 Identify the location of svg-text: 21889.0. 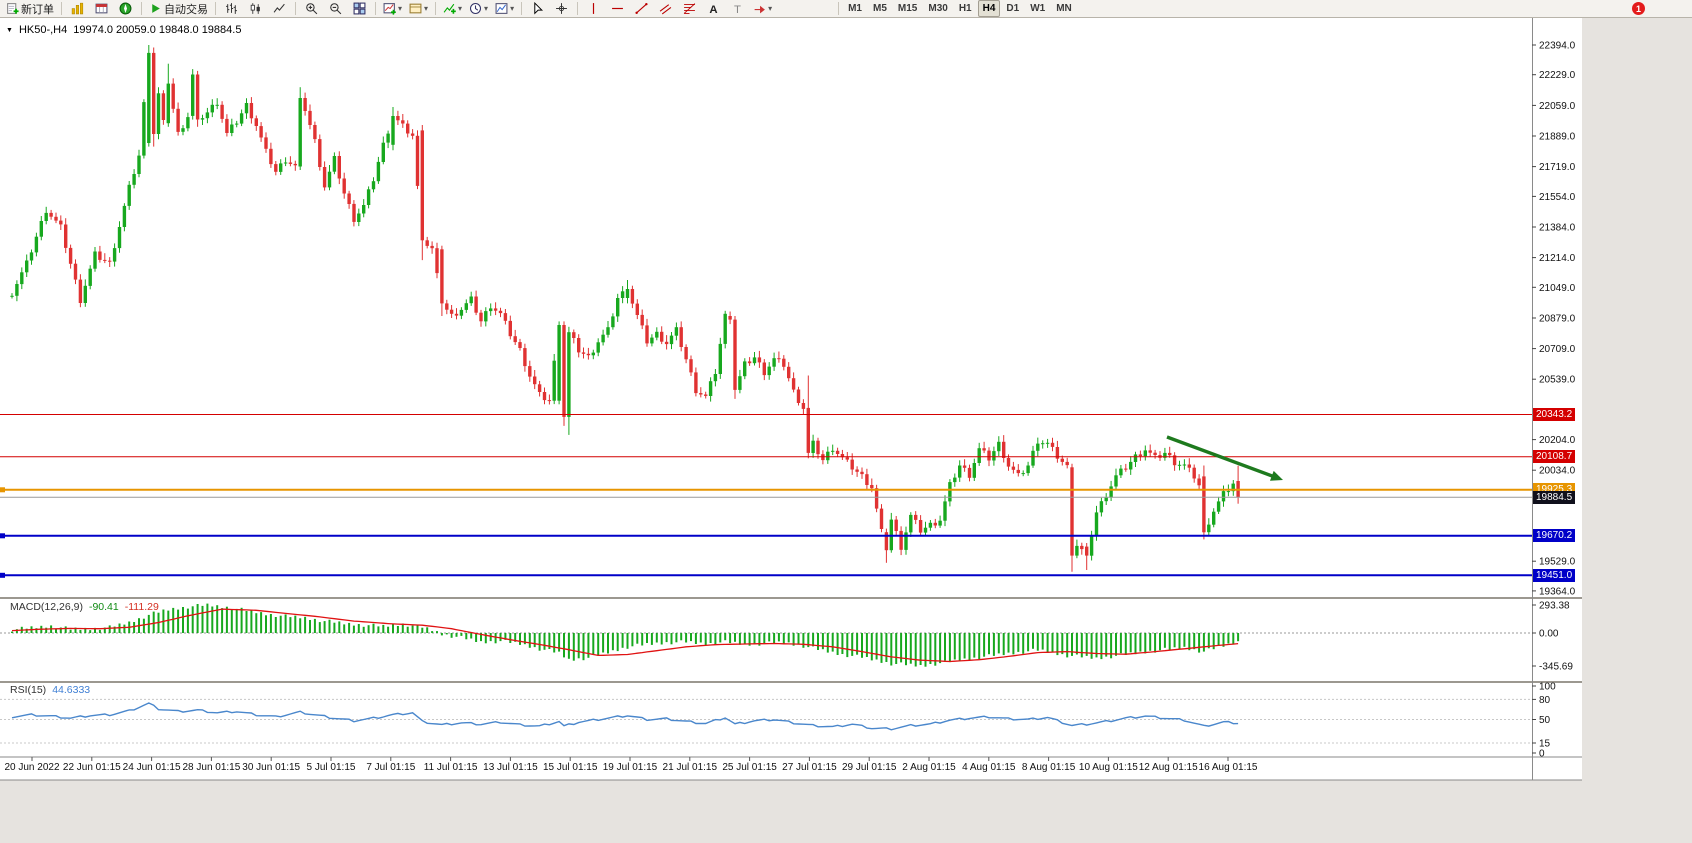
(1557, 137).